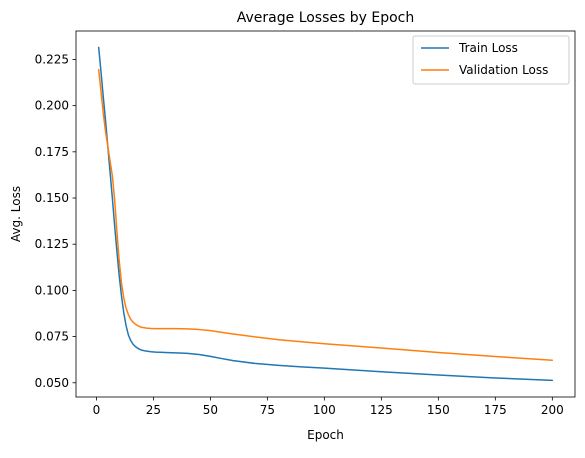 This screenshot has width=585, height=458. What do you see at coordinates (52, 290) in the screenshot?
I see `y-tick-label: 0.100` at bounding box center [52, 290].